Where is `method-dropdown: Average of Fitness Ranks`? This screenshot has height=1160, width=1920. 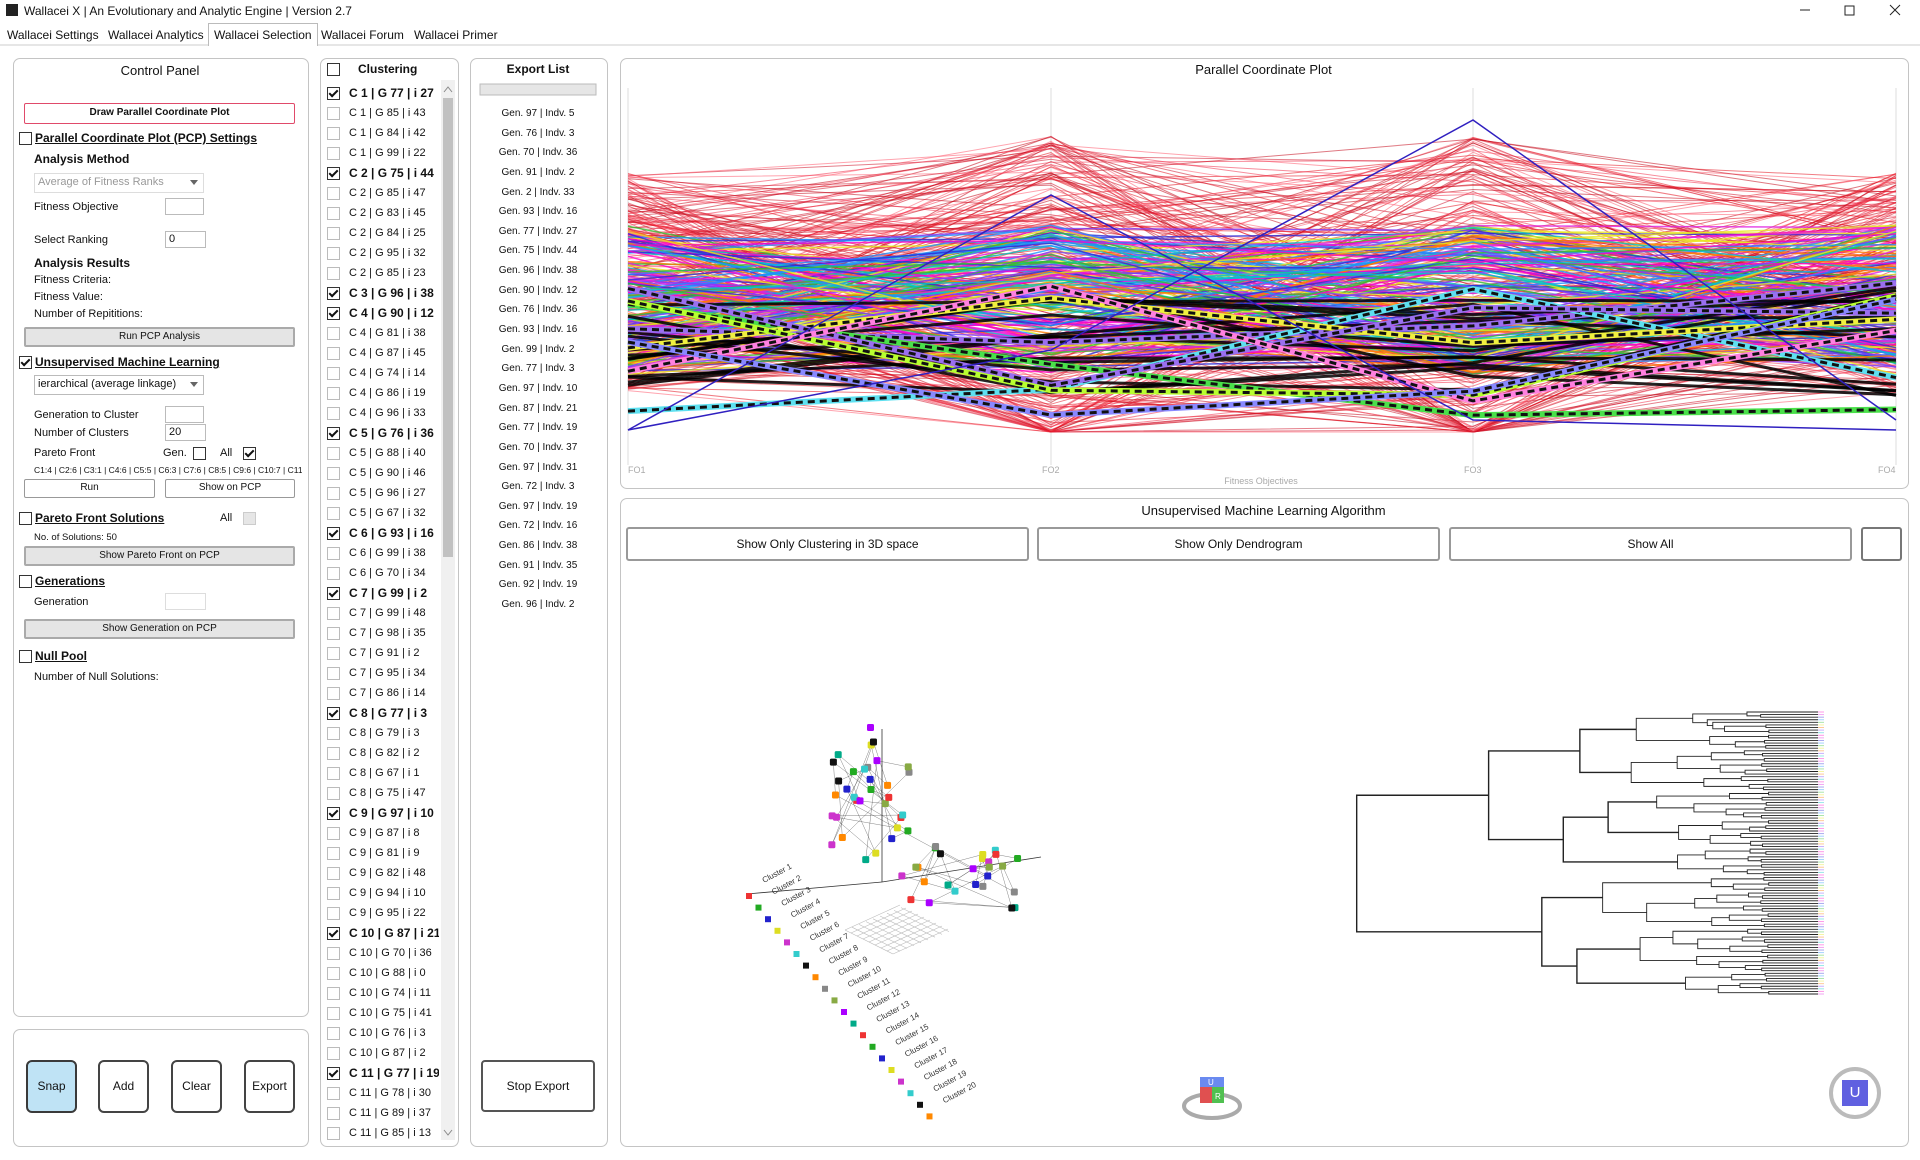 method-dropdown: Average of Fitness Ranks is located at coordinates (119, 183).